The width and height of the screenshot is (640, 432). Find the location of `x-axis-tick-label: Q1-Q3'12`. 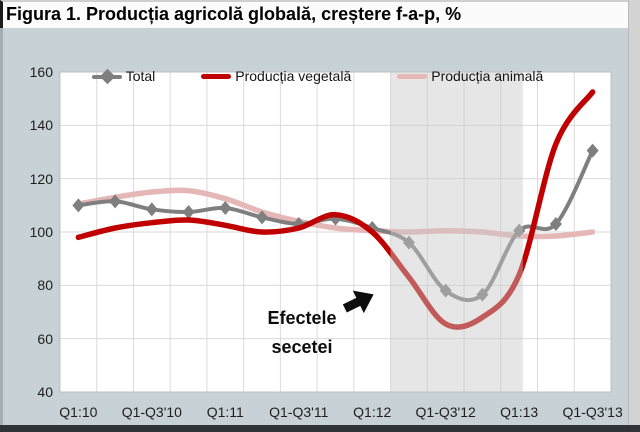

x-axis-tick-label: Q1-Q3'12 is located at coordinates (445, 412).